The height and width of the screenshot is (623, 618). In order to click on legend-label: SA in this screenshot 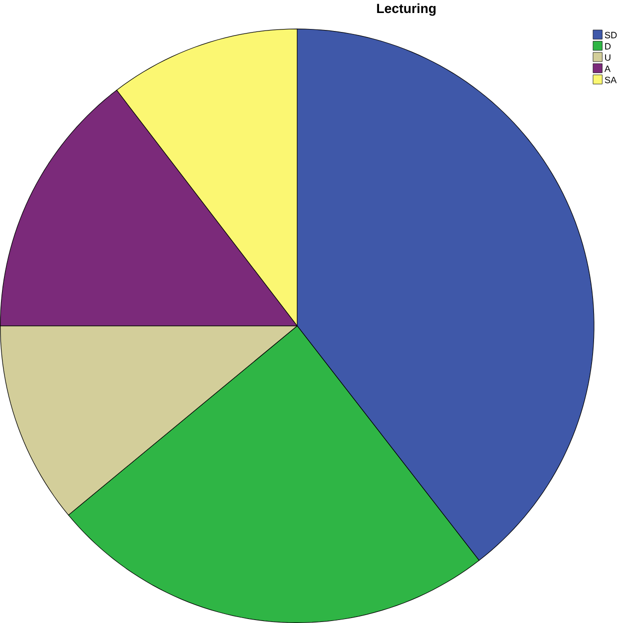, I will do `click(610, 80)`.